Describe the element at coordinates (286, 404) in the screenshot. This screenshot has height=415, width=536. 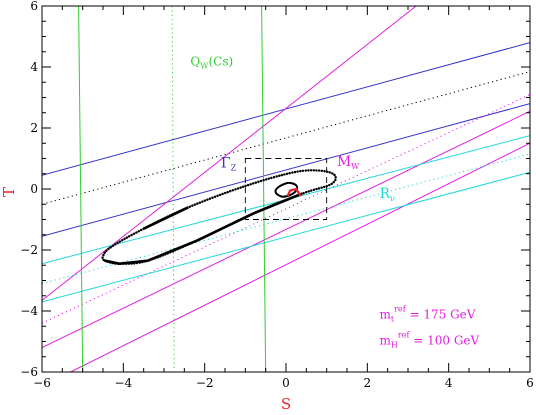
I see `x-axis-title: S` at that location.